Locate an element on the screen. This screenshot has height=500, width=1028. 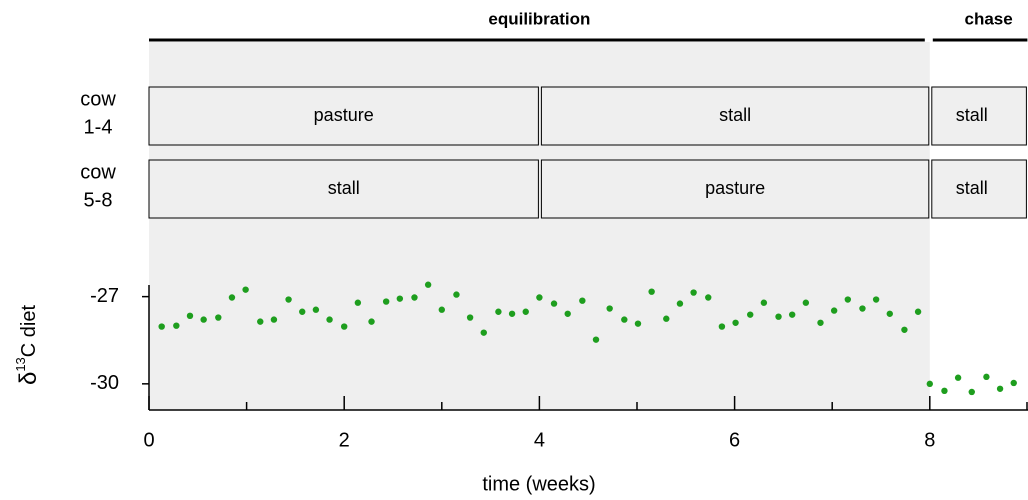
y-label-rest: C diet is located at coordinates (29, 331).